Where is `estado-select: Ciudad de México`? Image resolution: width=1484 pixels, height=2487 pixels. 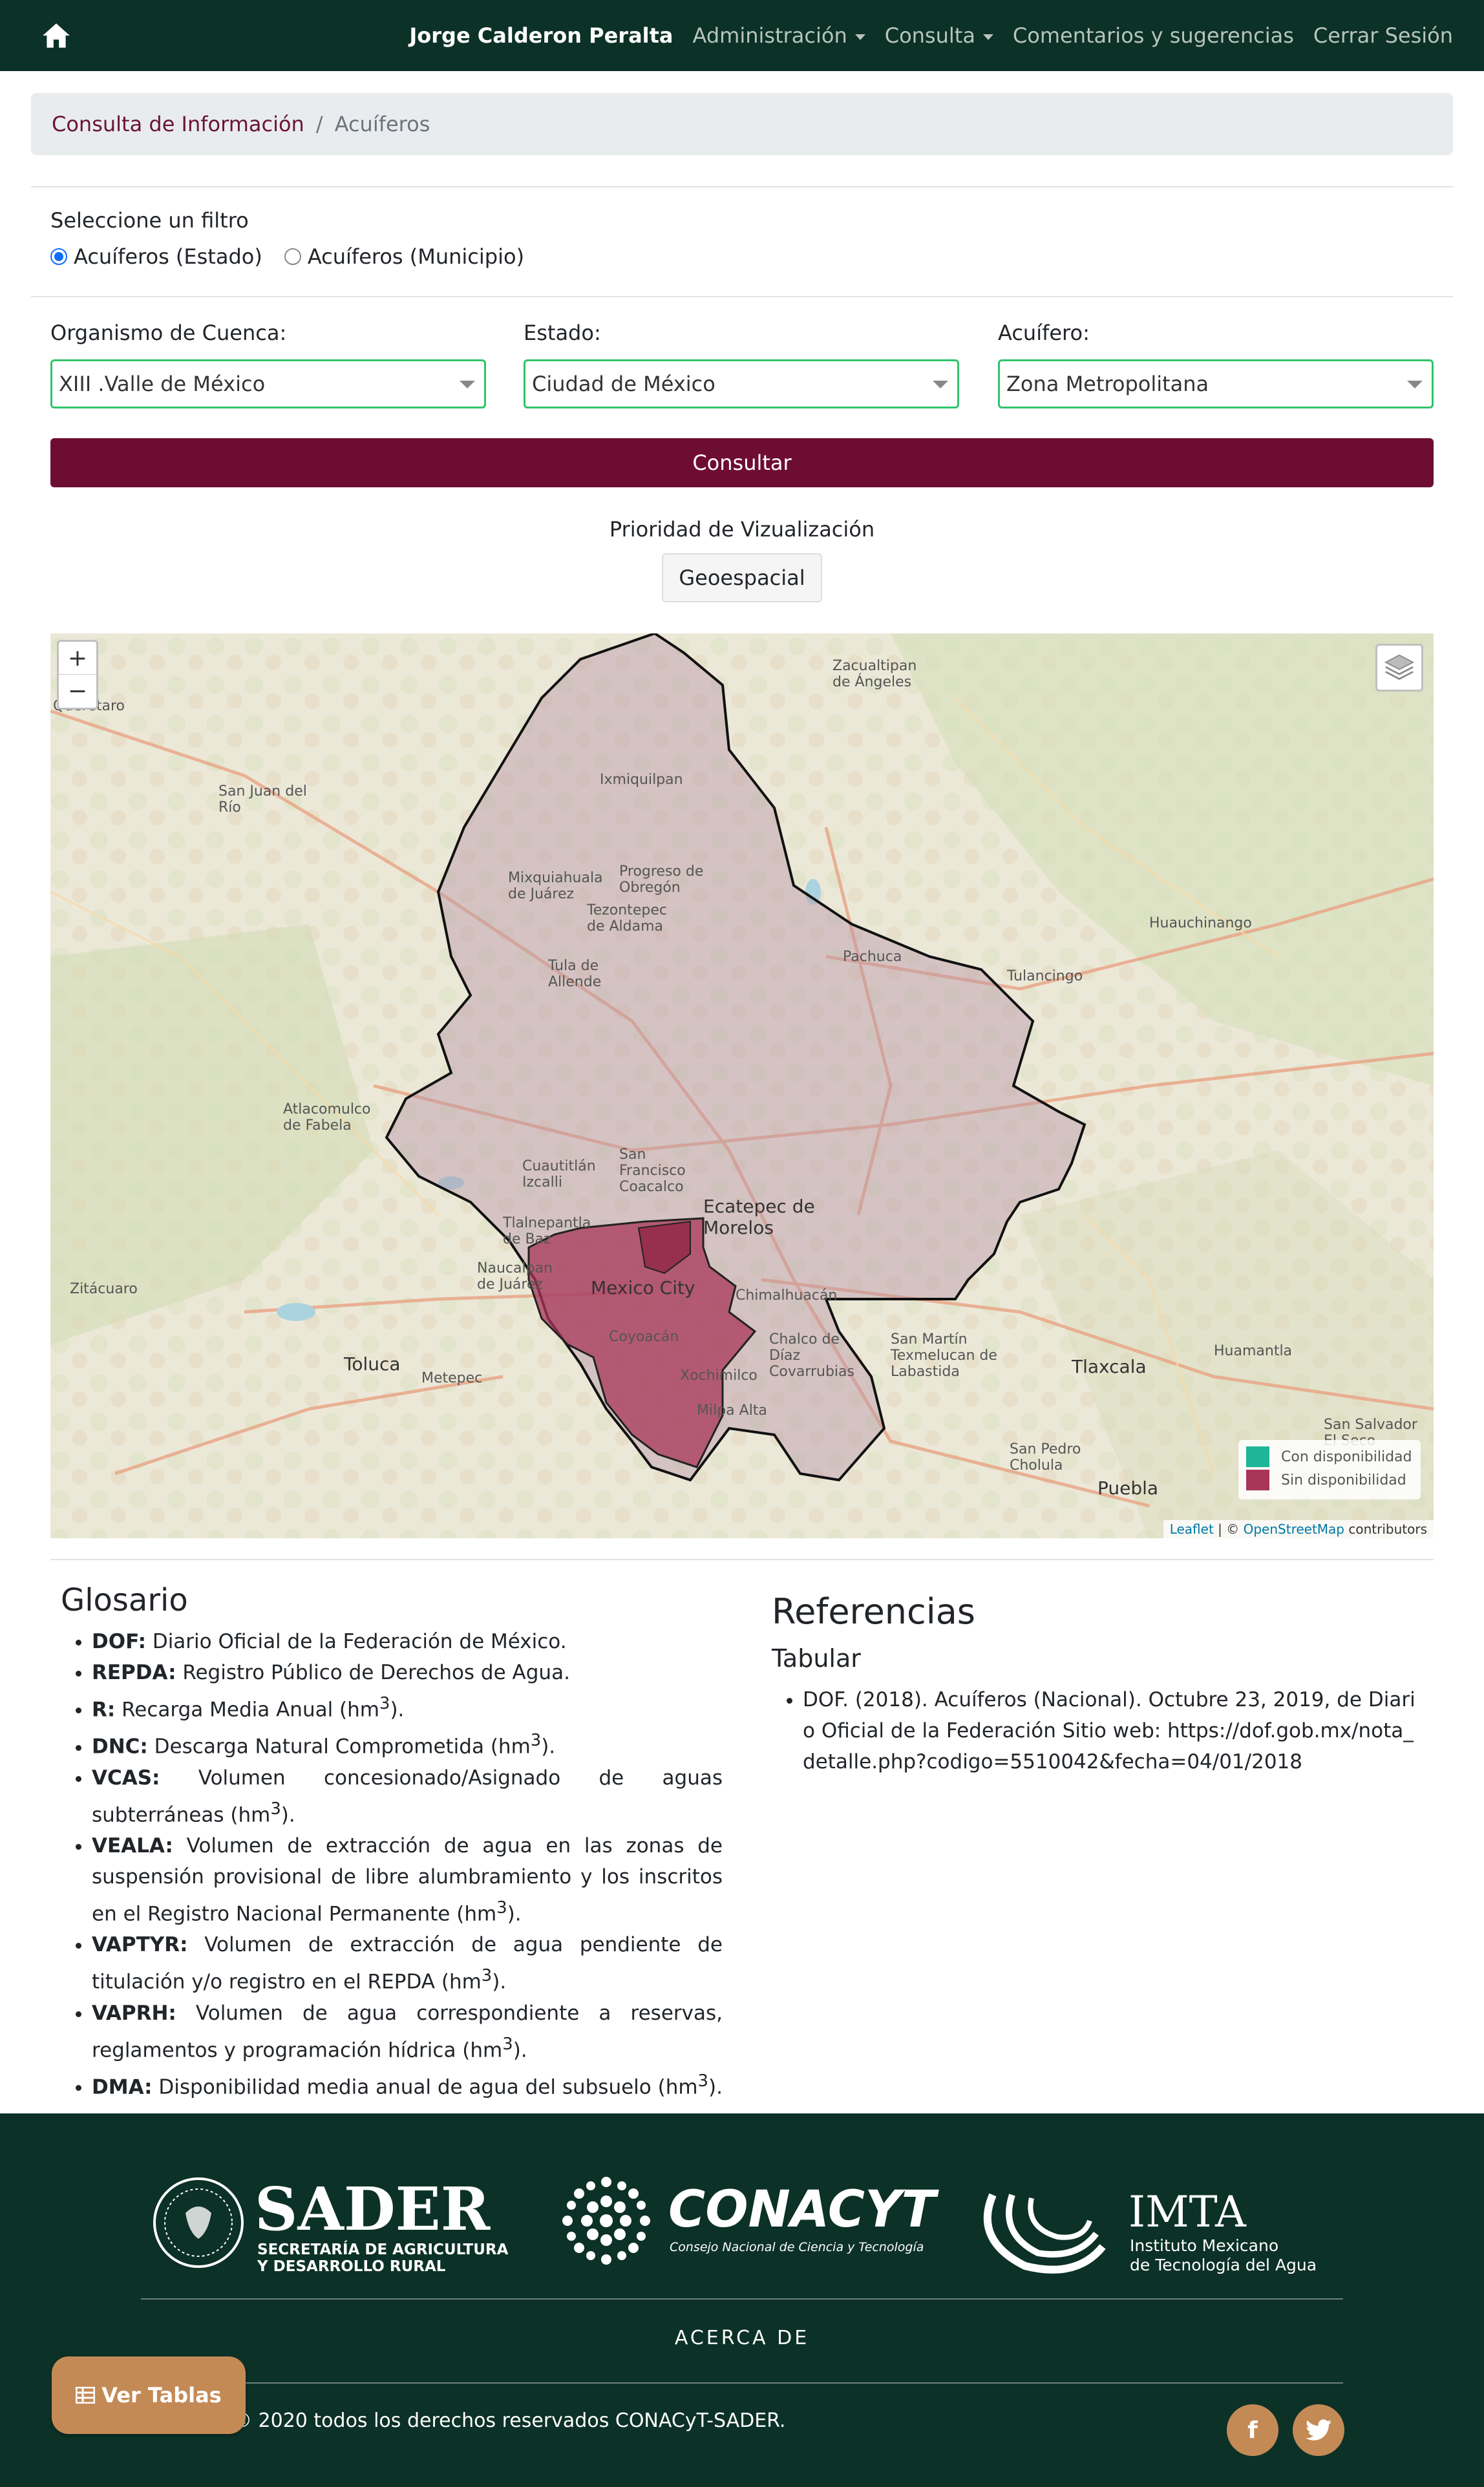 estado-select: Ciudad de México is located at coordinates (742, 383).